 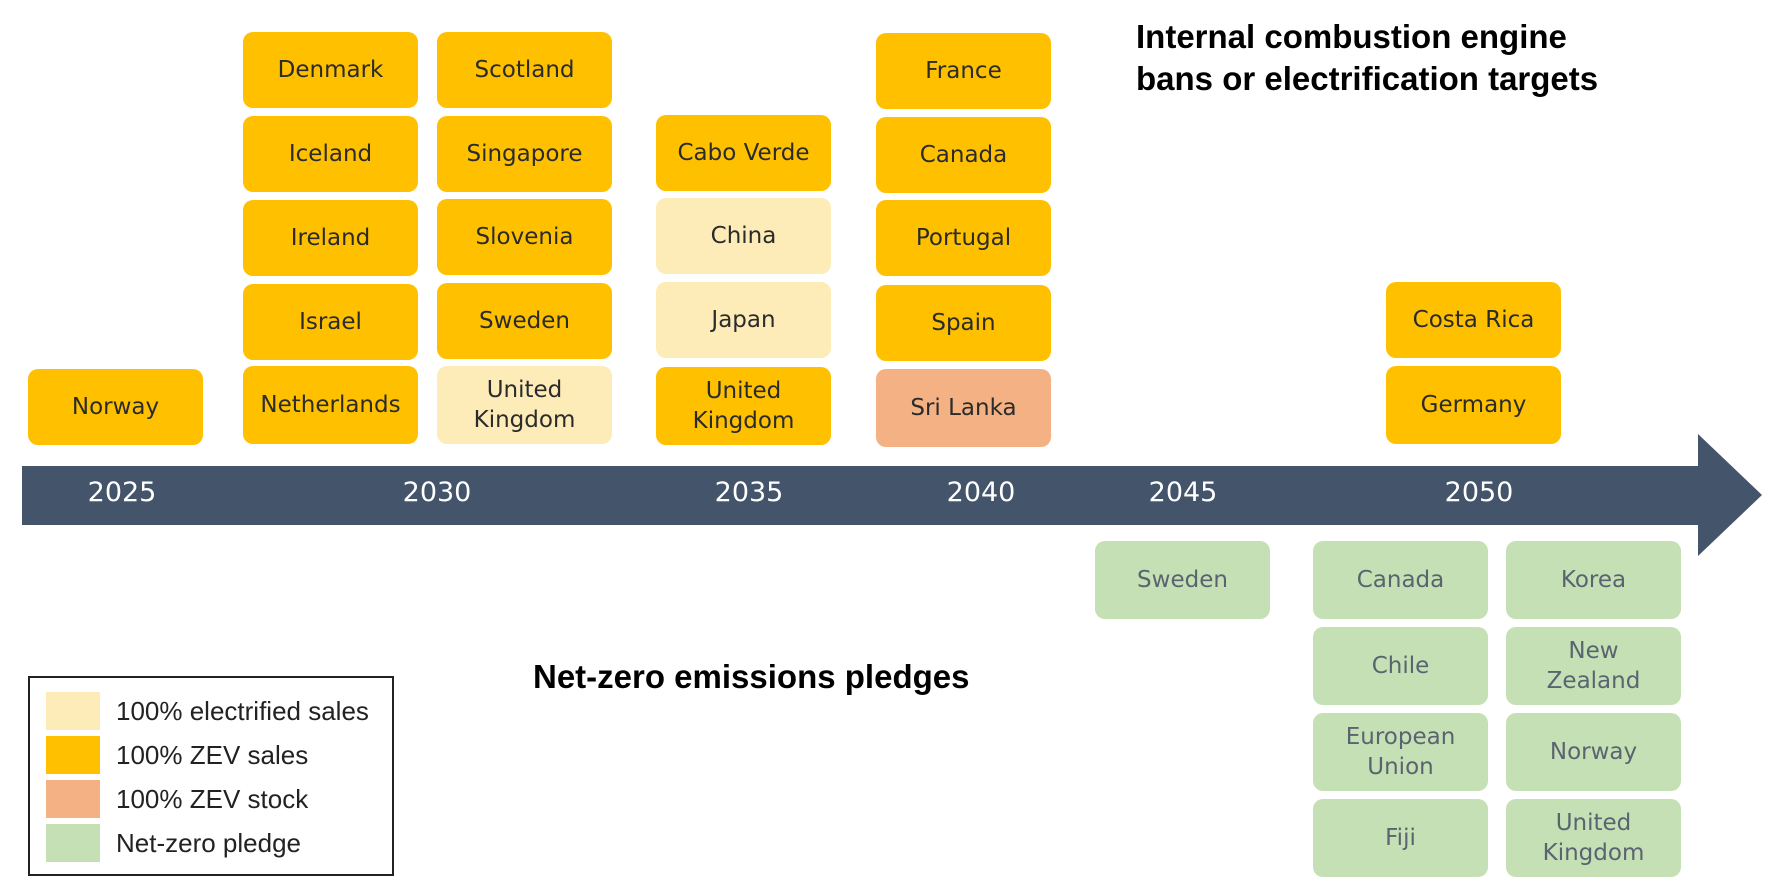 I want to click on year-label-2040: 2040, so click(x=981, y=492).